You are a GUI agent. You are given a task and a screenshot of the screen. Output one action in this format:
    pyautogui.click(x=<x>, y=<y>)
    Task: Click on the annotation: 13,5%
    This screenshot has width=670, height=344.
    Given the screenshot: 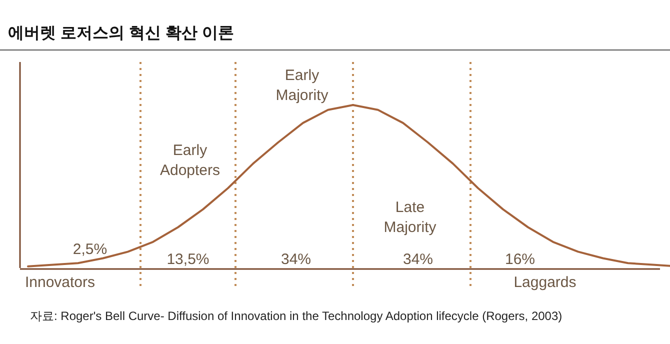 What is the action you would take?
    pyautogui.click(x=188, y=259)
    